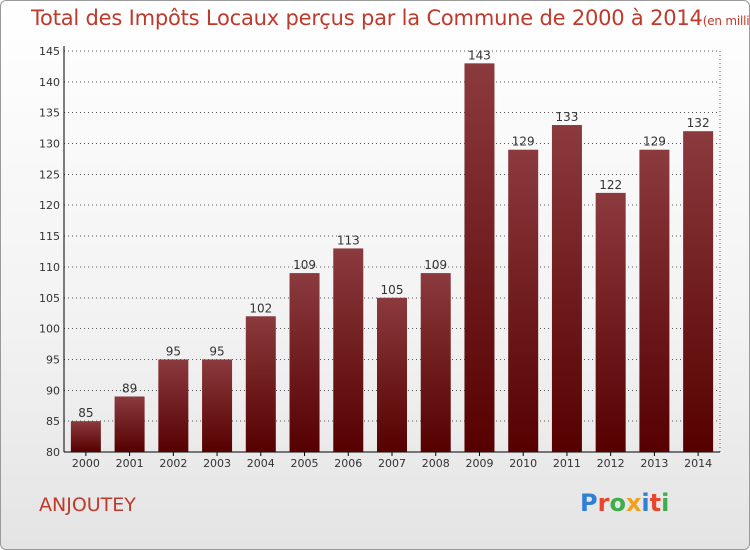 The height and width of the screenshot is (550, 750). Describe the element at coordinates (85, 413) in the screenshot. I see `bar-value-label: 85` at that location.